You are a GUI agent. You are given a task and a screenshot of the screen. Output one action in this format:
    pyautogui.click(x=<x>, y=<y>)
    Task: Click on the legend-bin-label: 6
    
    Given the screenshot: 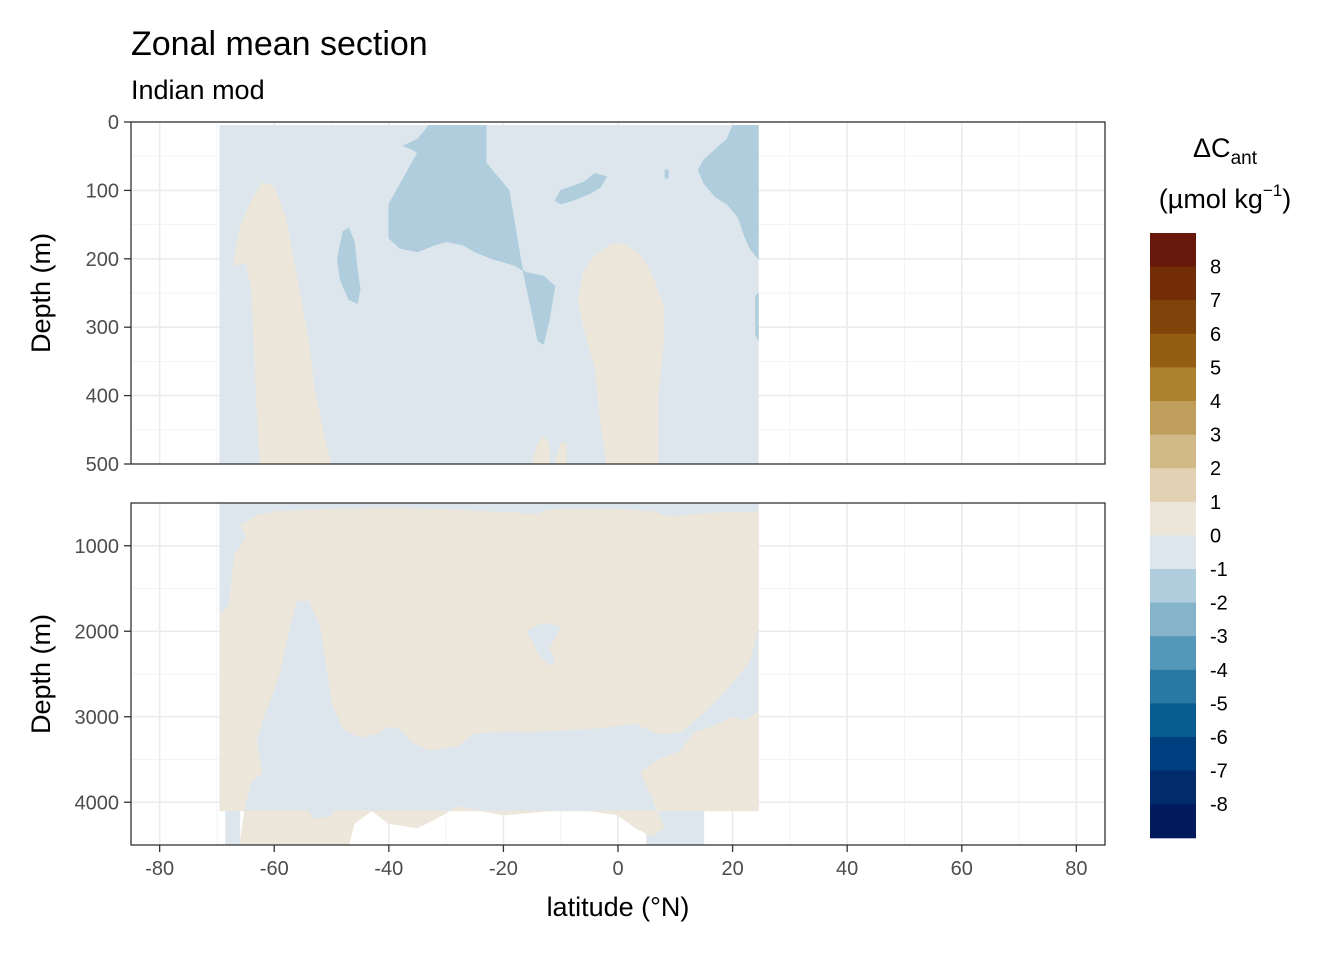 What is the action you would take?
    pyautogui.click(x=1215, y=335)
    